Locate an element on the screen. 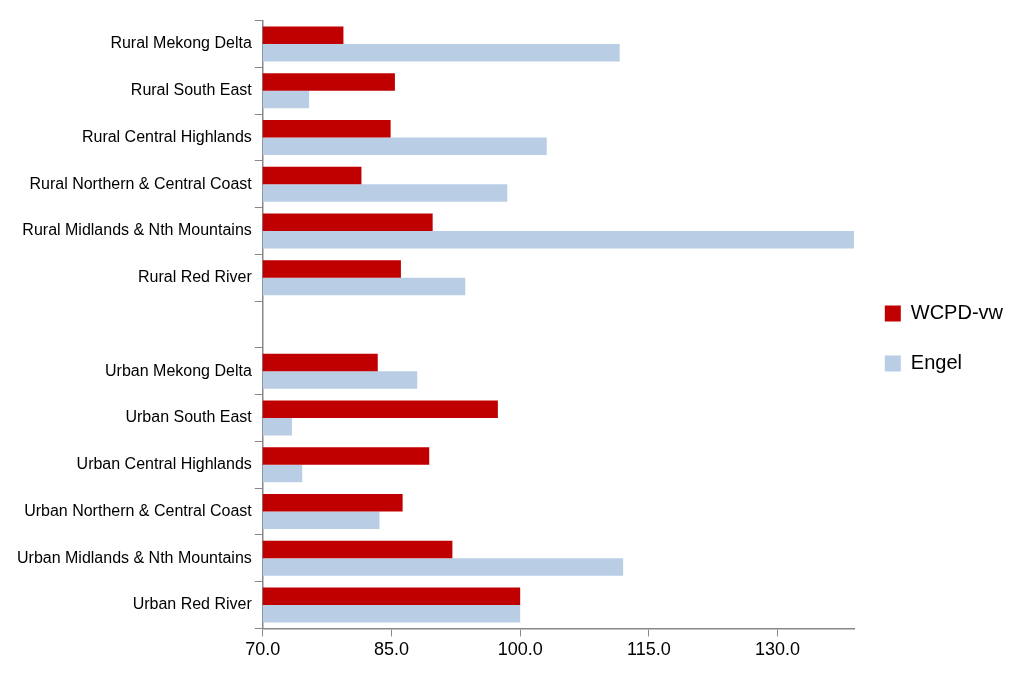 The height and width of the screenshot is (677, 1021). y-tick-label: Urban Mekong Delta is located at coordinates (178, 370).